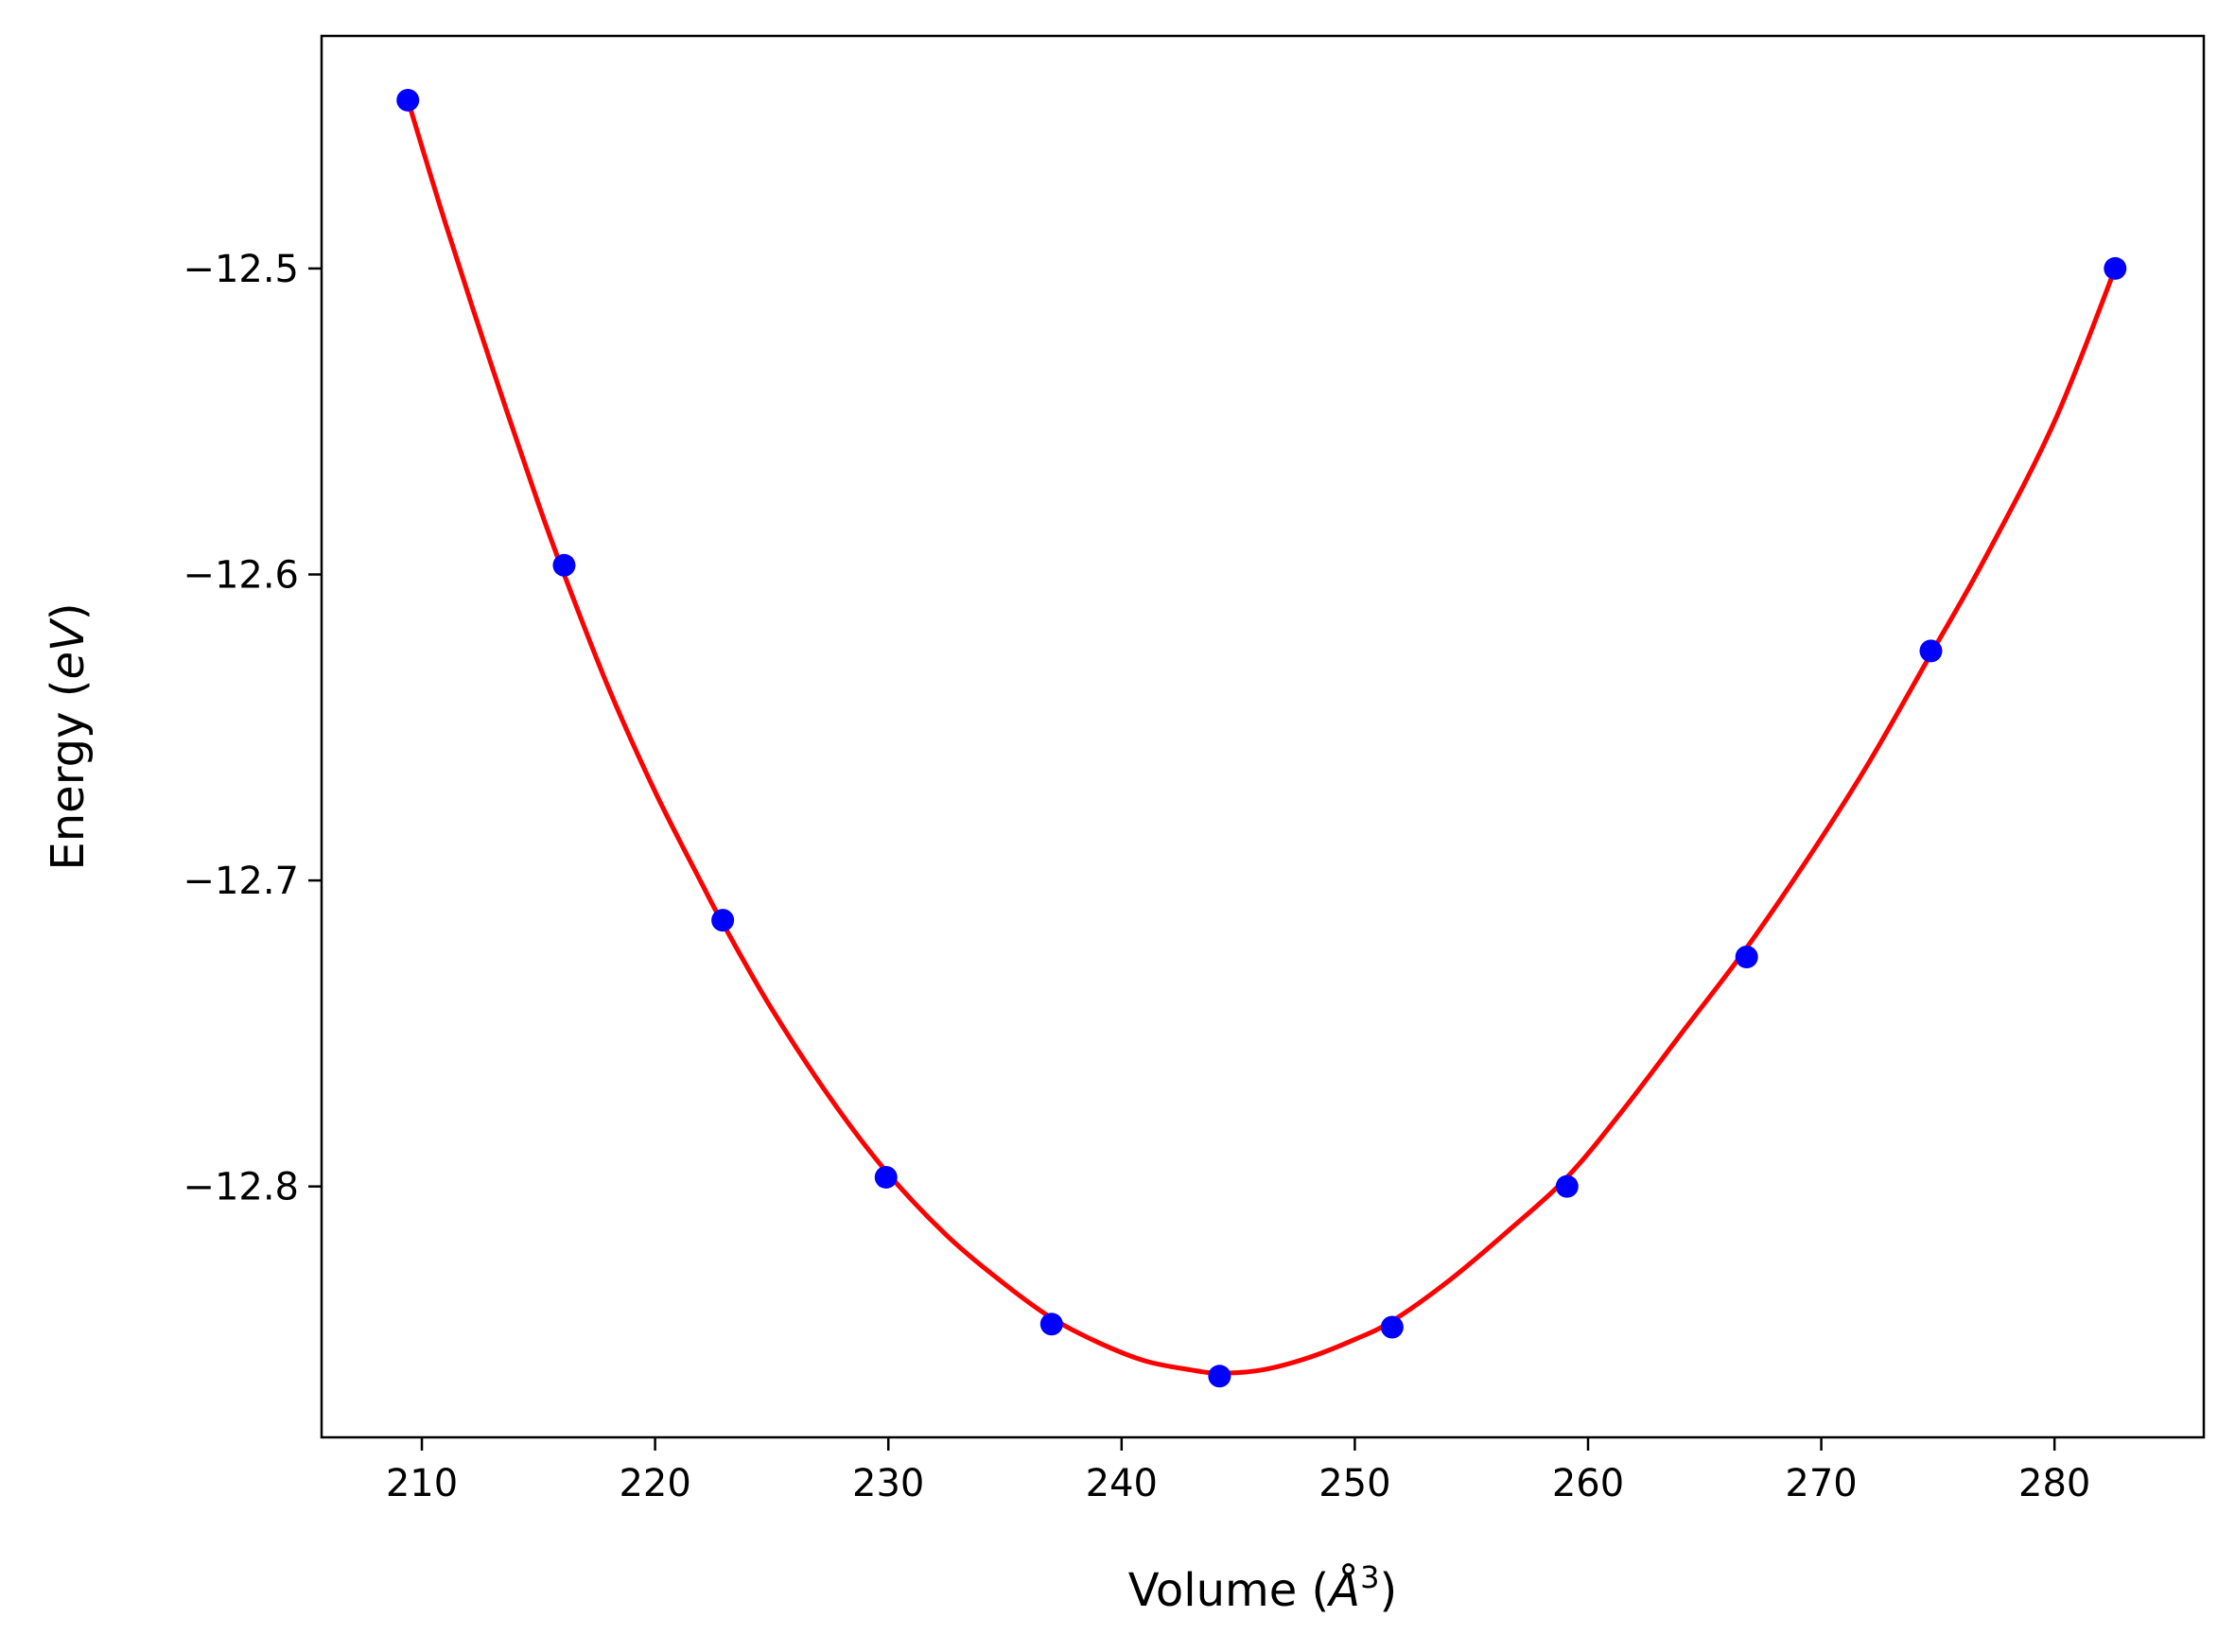  Describe the element at coordinates (1588, 1484) in the screenshot. I see `x-tick-label: 260` at that location.